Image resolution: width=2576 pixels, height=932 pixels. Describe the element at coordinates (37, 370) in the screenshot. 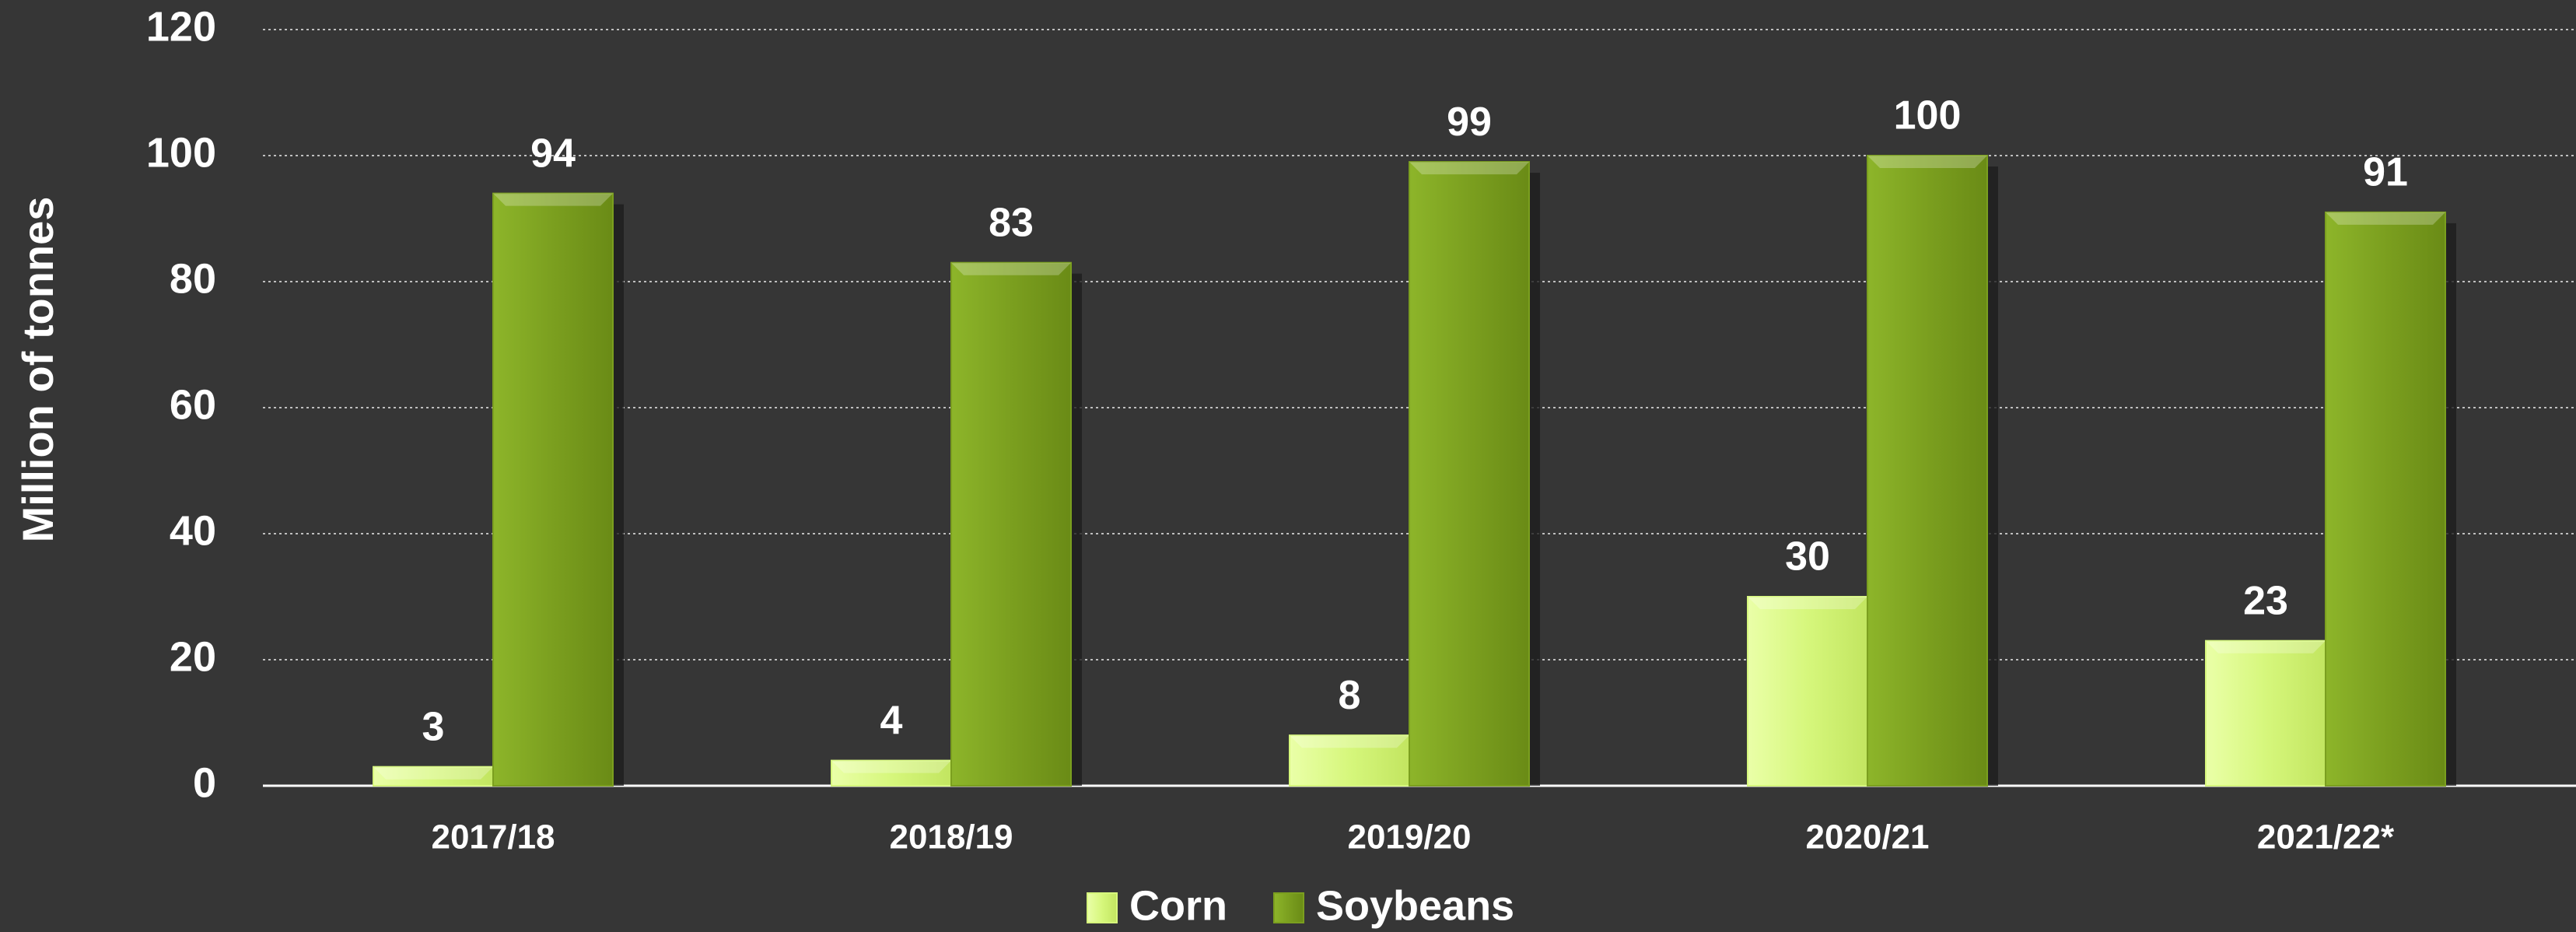

I see `y-axis-title: Million of tonnes` at that location.